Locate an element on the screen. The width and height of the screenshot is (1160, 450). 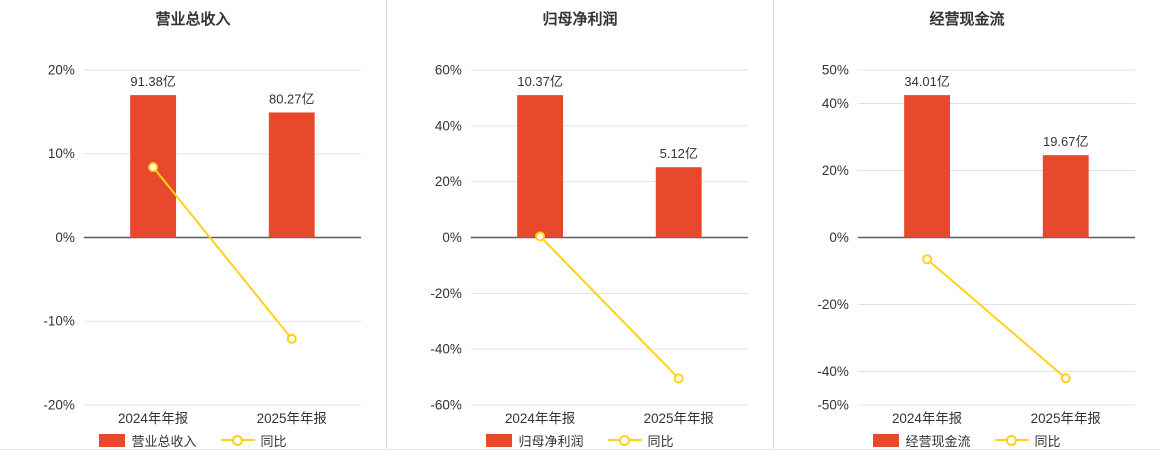
legend-bar-label: 经营现金流 is located at coordinates (938, 441).